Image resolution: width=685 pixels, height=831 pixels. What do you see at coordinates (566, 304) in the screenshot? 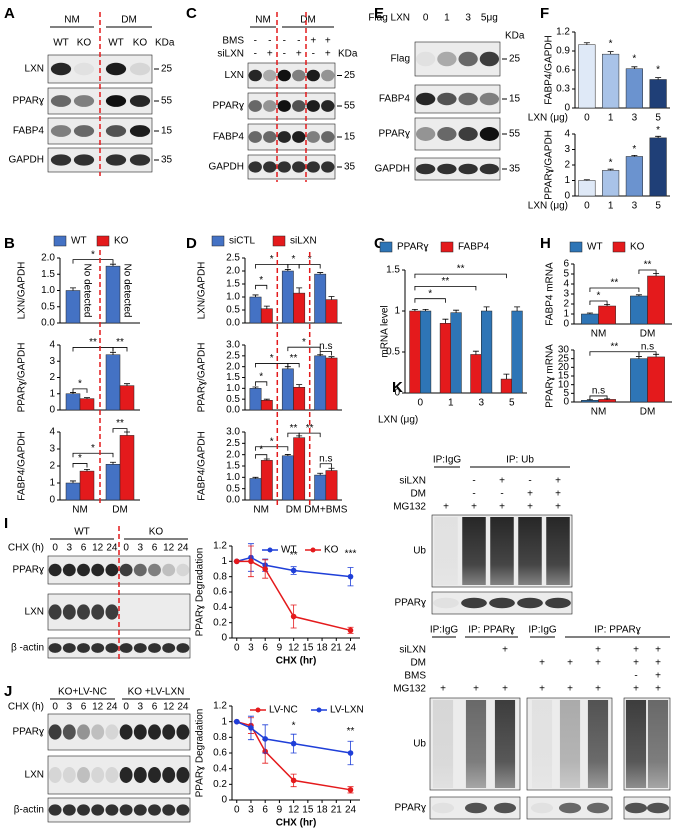
I see `y-tick-label: 2` at bounding box center [566, 304].